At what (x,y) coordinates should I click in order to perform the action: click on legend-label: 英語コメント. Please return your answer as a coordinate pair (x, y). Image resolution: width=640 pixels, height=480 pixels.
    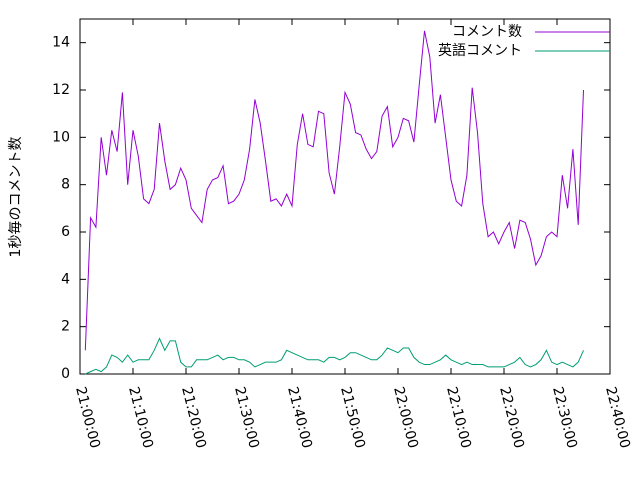
    Looking at the image, I should click on (480, 50).